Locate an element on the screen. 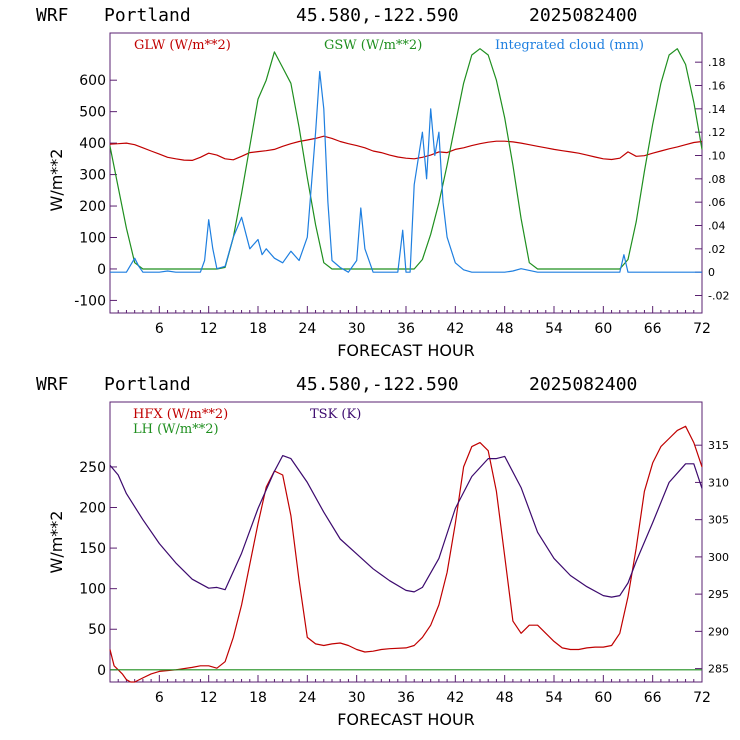 The width and height of the screenshot is (740, 740). panel1-right-y-axis: -.02 0 .02 .04 .06 .08 .10 .12 .14 .16 .18 is located at coordinates (712, 179).